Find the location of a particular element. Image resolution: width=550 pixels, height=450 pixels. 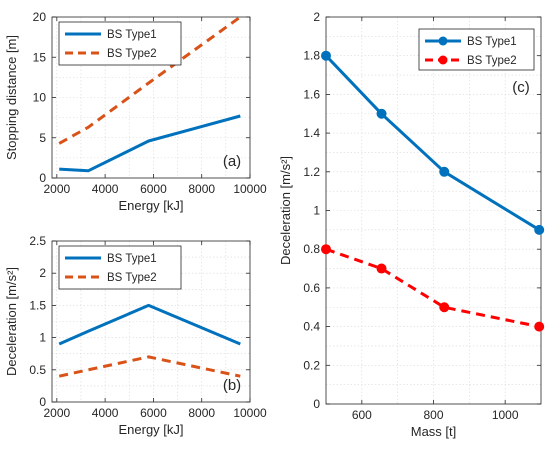

y-tick-label: 0.5 is located at coordinates (37, 370).